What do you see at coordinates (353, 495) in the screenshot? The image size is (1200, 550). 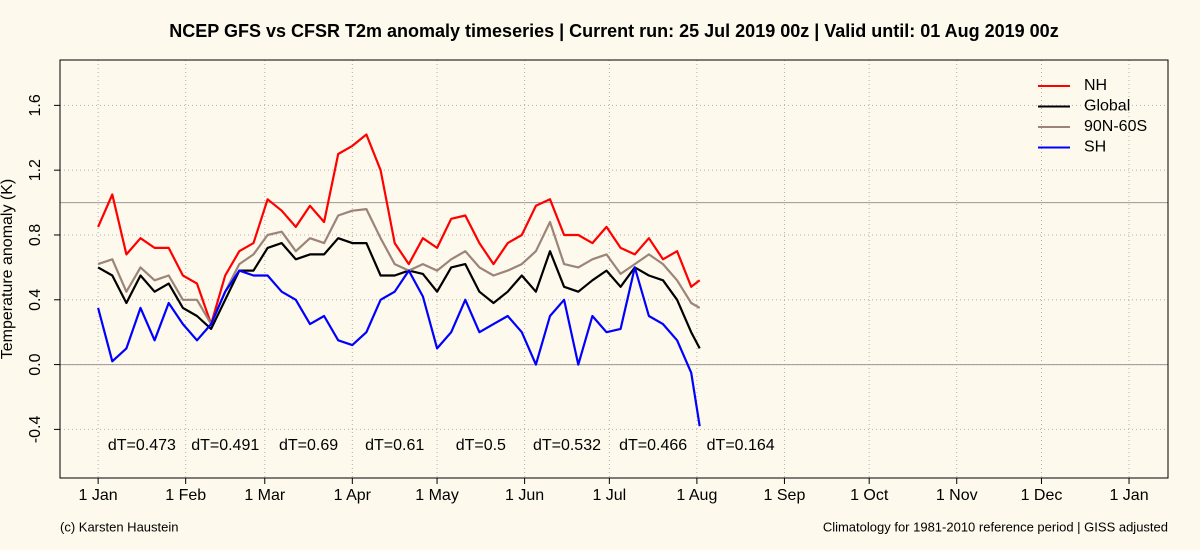 I see `x-tick-label: 1 Apr` at bounding box center [353, 495].